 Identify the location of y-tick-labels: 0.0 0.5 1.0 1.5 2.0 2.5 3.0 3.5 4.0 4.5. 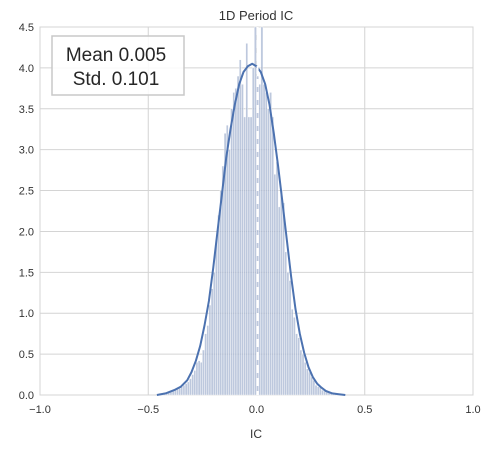
(26, 212).